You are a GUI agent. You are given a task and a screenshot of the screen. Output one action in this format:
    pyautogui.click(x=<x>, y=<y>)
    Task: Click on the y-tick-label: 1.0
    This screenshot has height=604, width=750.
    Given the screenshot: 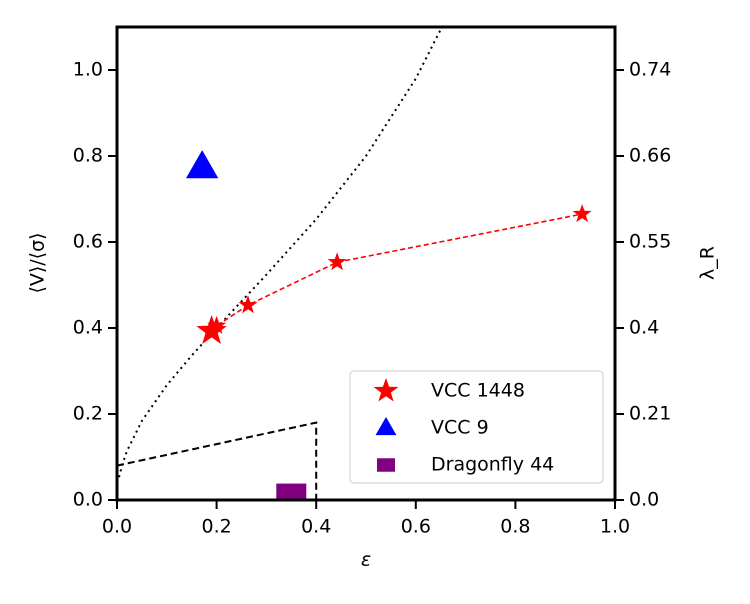 What is the action you would take?
    pyautogui.click(x=88, y=70)
    